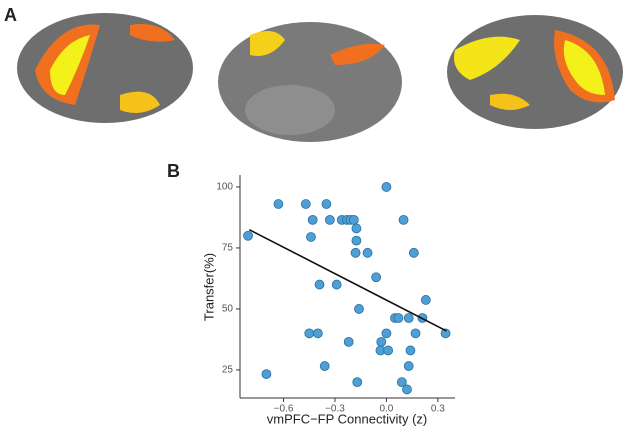 Image resolution: width=640 pixels, height=429 pixels. Describe the element at coordinates (228, 309) in the screenshot. I see `y-tick-label: 50` at that location.